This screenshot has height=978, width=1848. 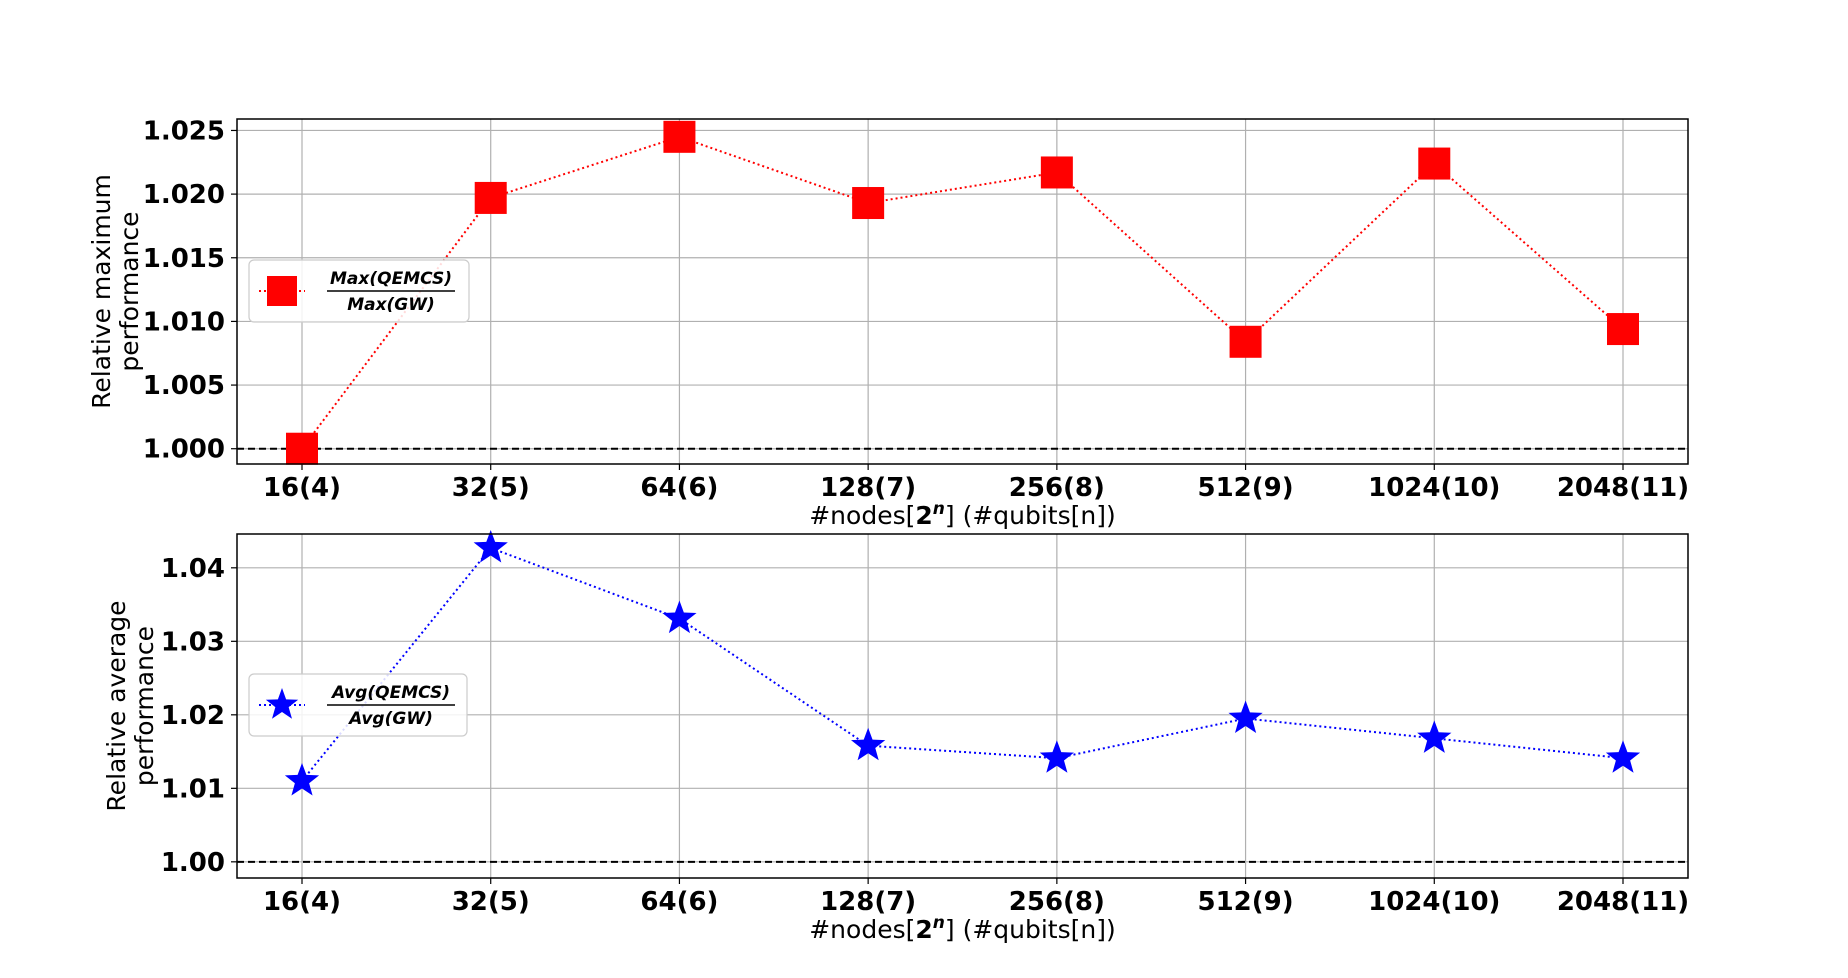 I want to click on y-tick-label: 1.00, so click(x=193, y=863).